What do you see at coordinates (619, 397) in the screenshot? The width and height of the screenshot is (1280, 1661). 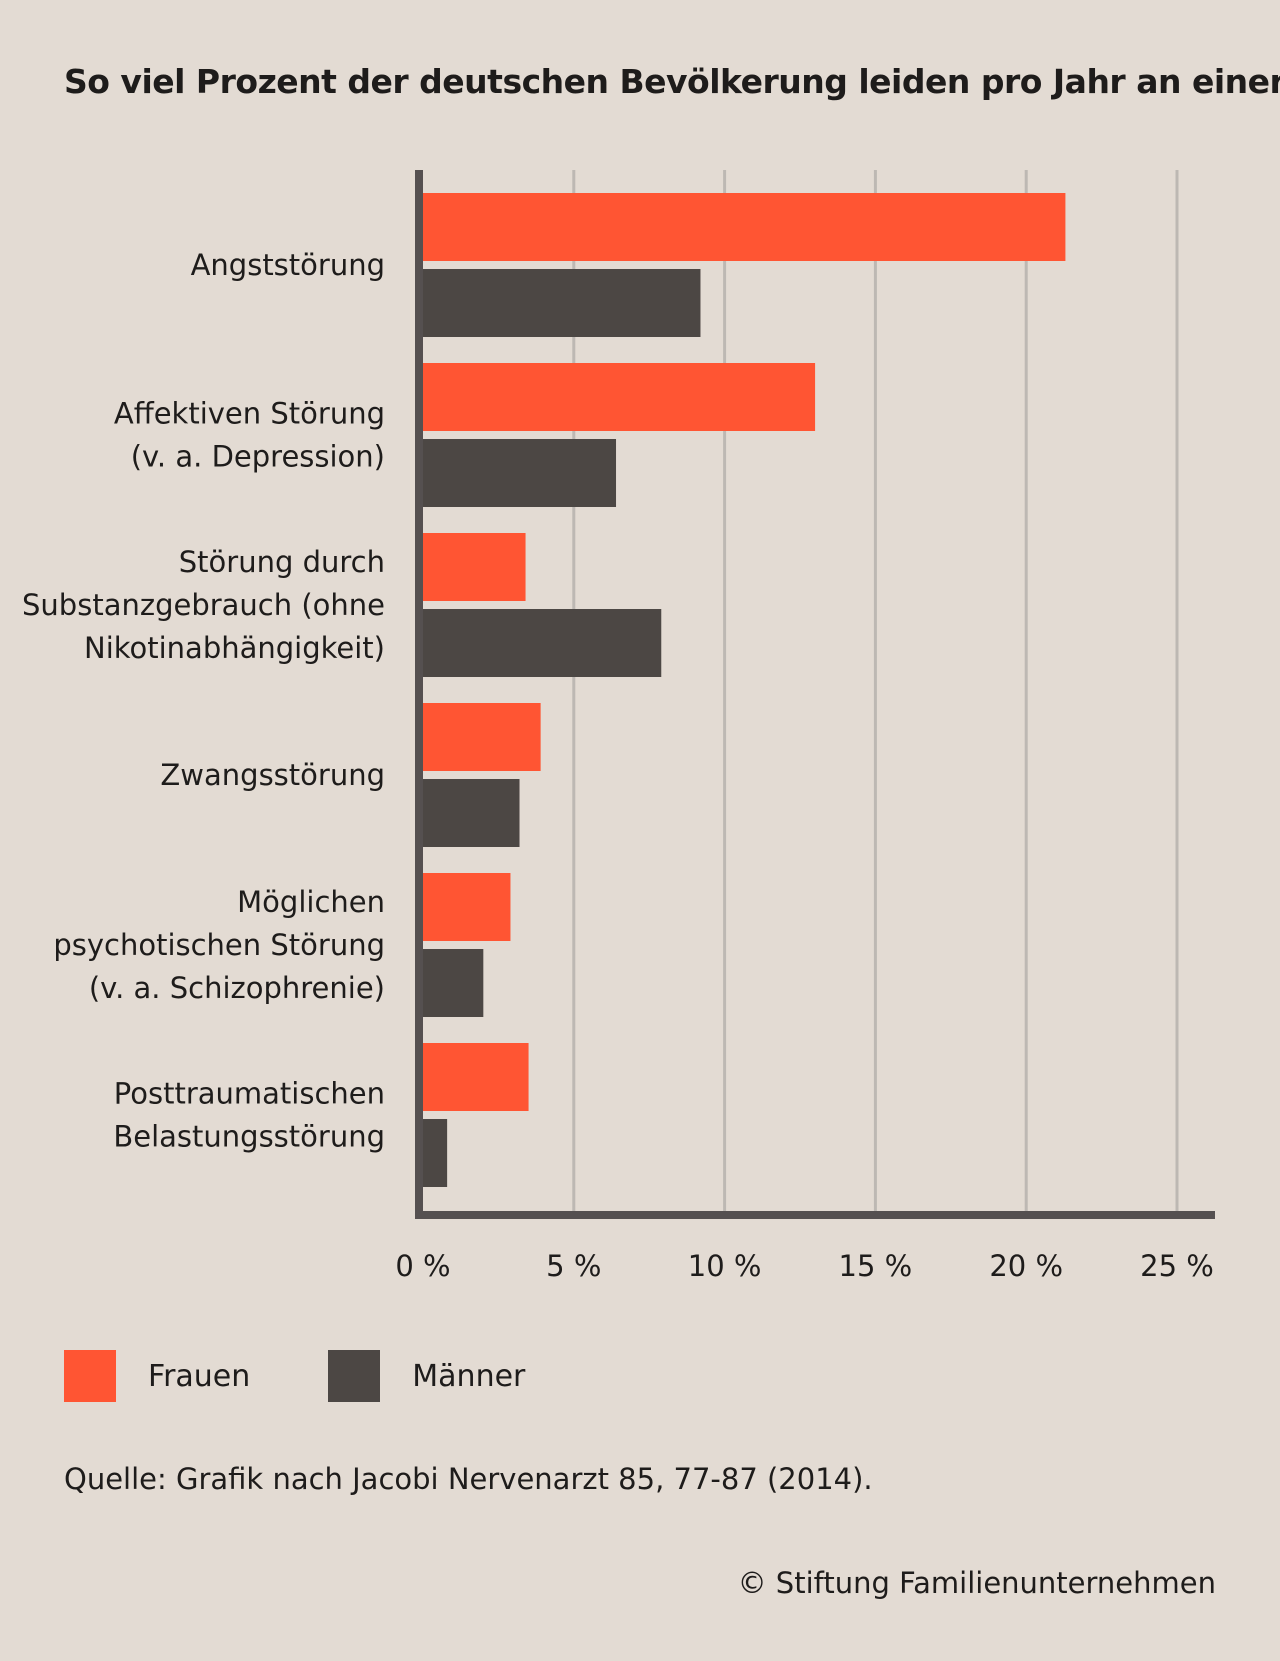 I see `bar-1-frauen` at bounding box center [619, 397].